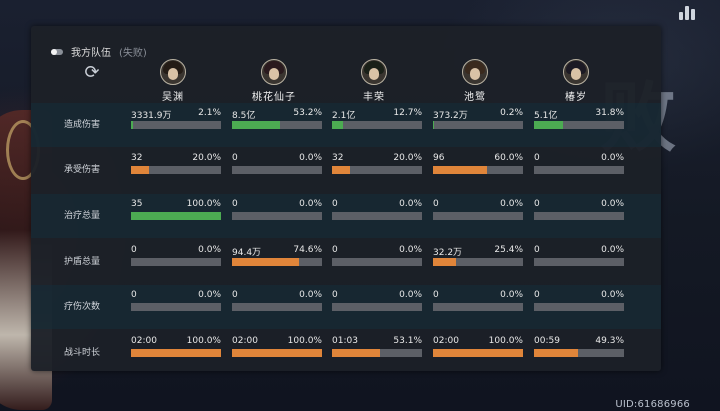 The height and width of the screenshot is (411, 720). I want to click on hero-fengrong-avatar, so click(374, 72).